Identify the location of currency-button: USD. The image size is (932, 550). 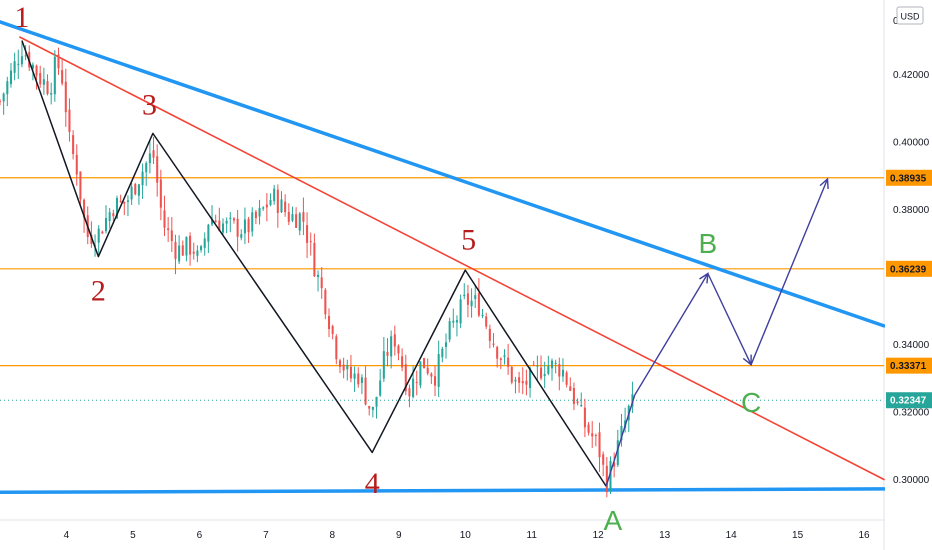
(910, 15).